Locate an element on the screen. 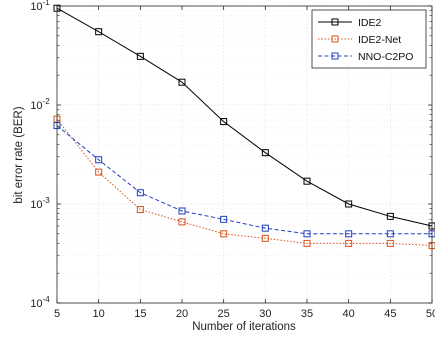  y-tick-label: 10⁻³ is located at coordinates (40, 203).